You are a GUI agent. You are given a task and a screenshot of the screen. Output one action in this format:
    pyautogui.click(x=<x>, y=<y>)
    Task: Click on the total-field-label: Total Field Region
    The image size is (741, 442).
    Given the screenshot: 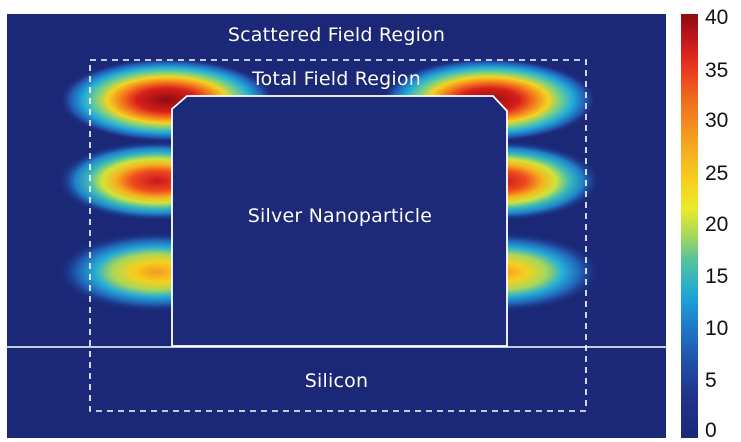 What is the action you would take?
    pyautogui.click(x=336, y=79)
    